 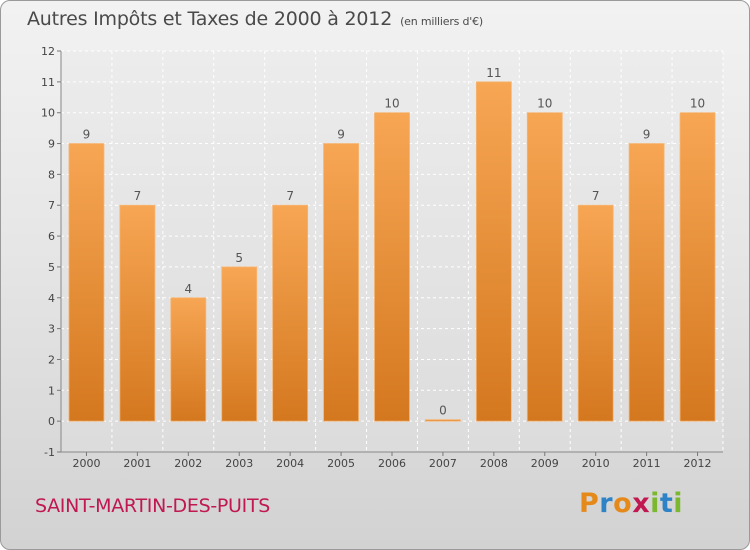 I want to click on y-tick-label: 12, so click(x=48, y=51).